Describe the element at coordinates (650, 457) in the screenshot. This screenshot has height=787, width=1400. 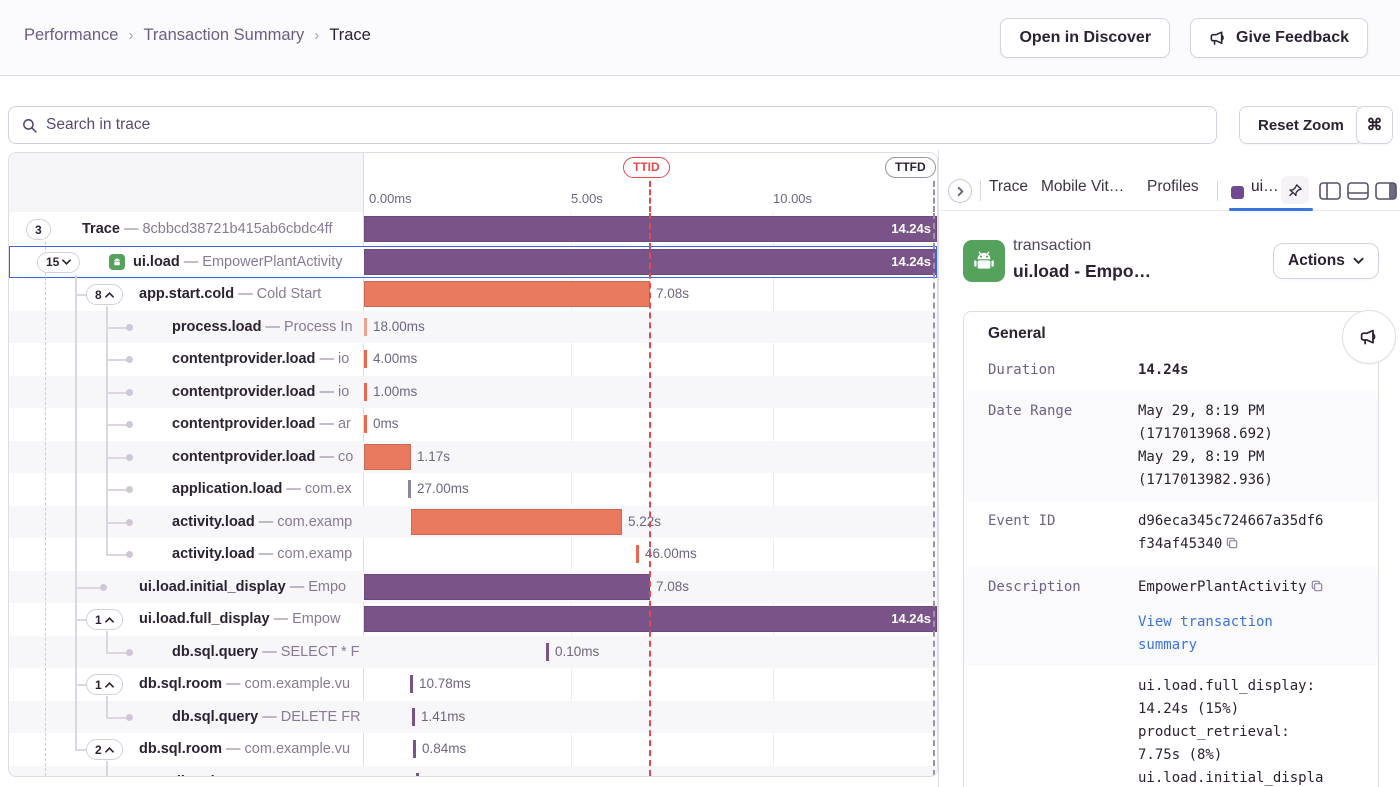
I see `span-bar-cell: 1.17s` at that location.